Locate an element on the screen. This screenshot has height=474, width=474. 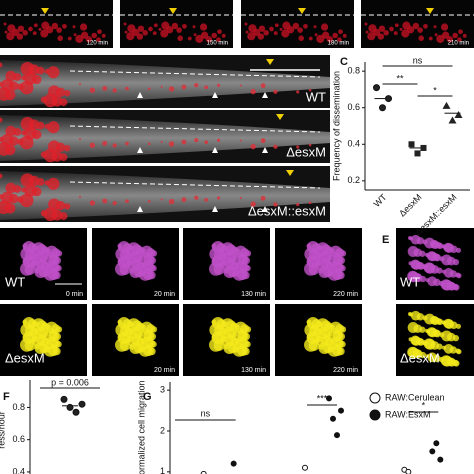
y-tick-label: 0.6 is located at coordinates (353, 107).